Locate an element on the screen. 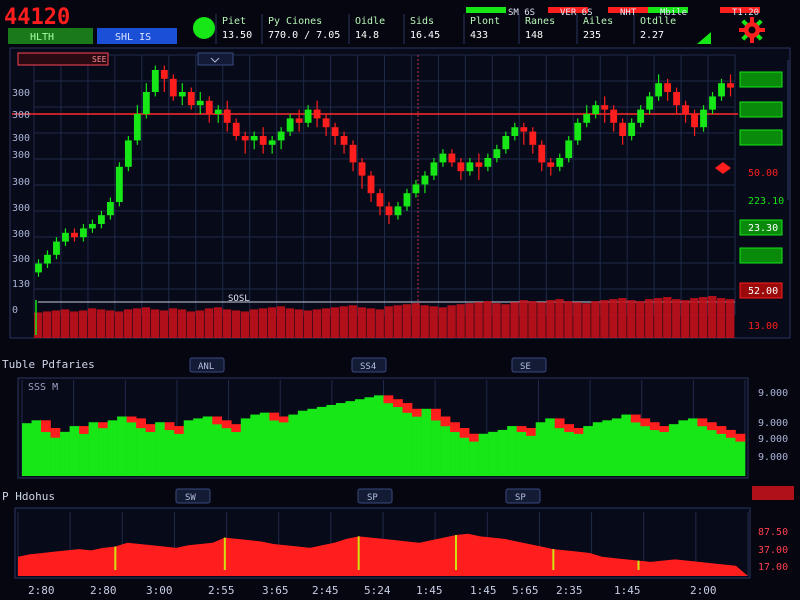 This screenshot has width=800, height=600. signal-strength-icon is located at coordinates (704, 38).